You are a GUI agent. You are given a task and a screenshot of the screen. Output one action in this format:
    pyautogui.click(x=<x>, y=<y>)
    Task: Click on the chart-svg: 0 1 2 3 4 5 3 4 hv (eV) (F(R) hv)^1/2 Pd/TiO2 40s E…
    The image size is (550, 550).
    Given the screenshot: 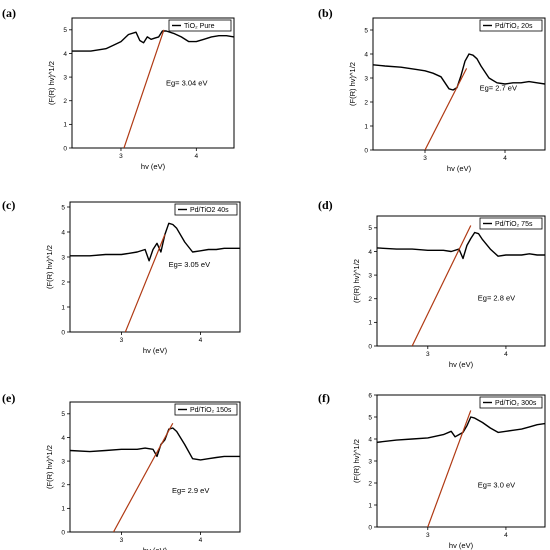 What is the action you would take?
    pyautogui.click(x=143, y=278)
    